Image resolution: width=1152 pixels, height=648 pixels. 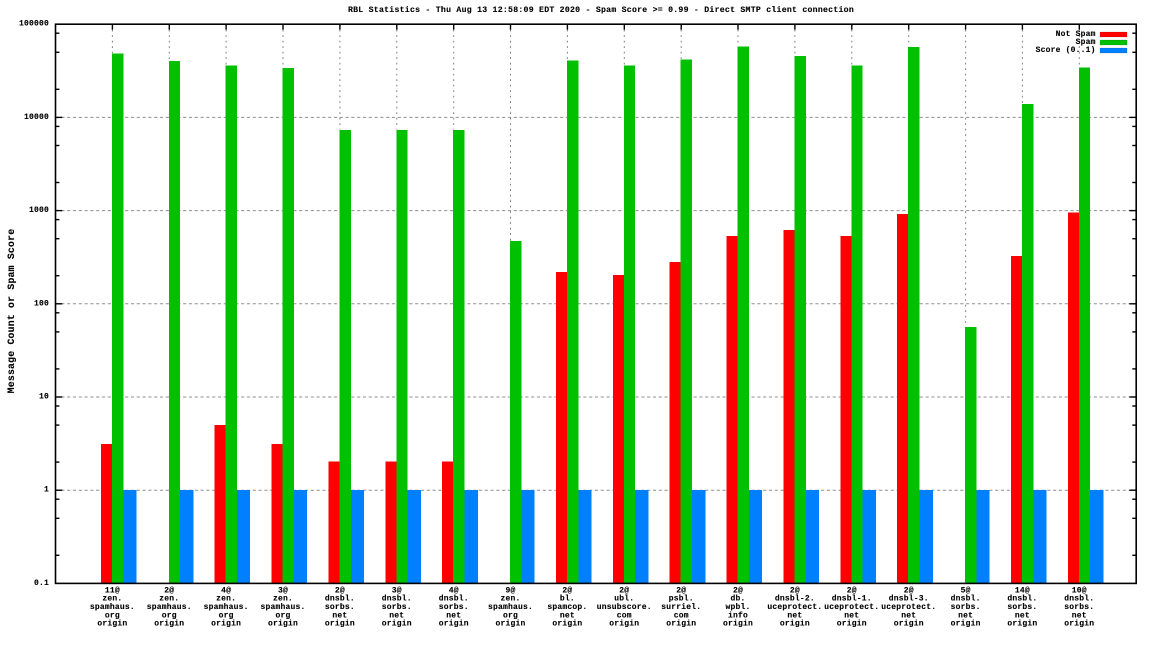 I want to click on svg-text: Score (0..1), so click(x=1066, y=50).